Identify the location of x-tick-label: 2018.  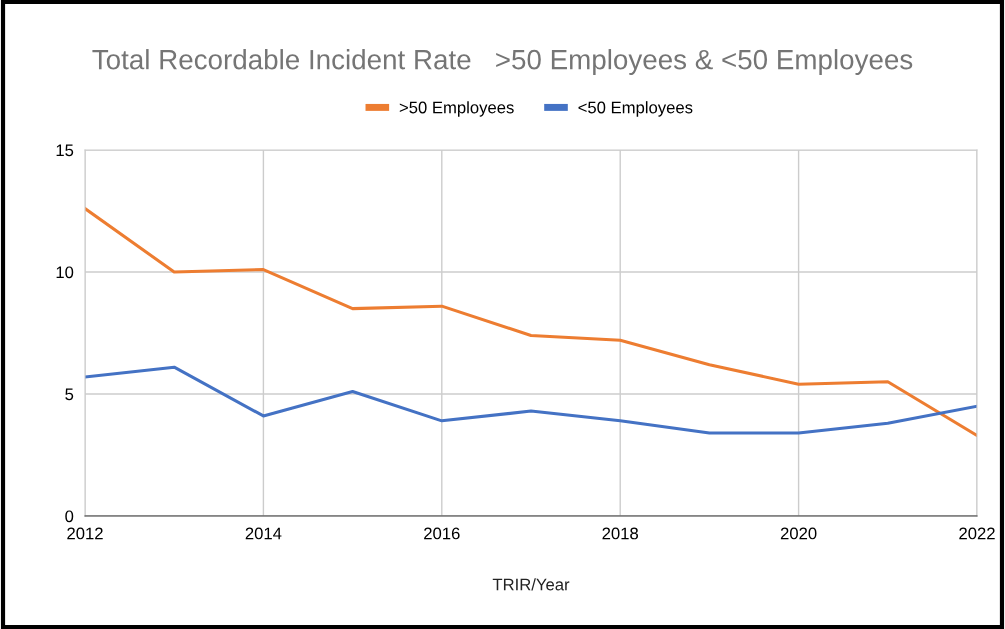
(620, 533).